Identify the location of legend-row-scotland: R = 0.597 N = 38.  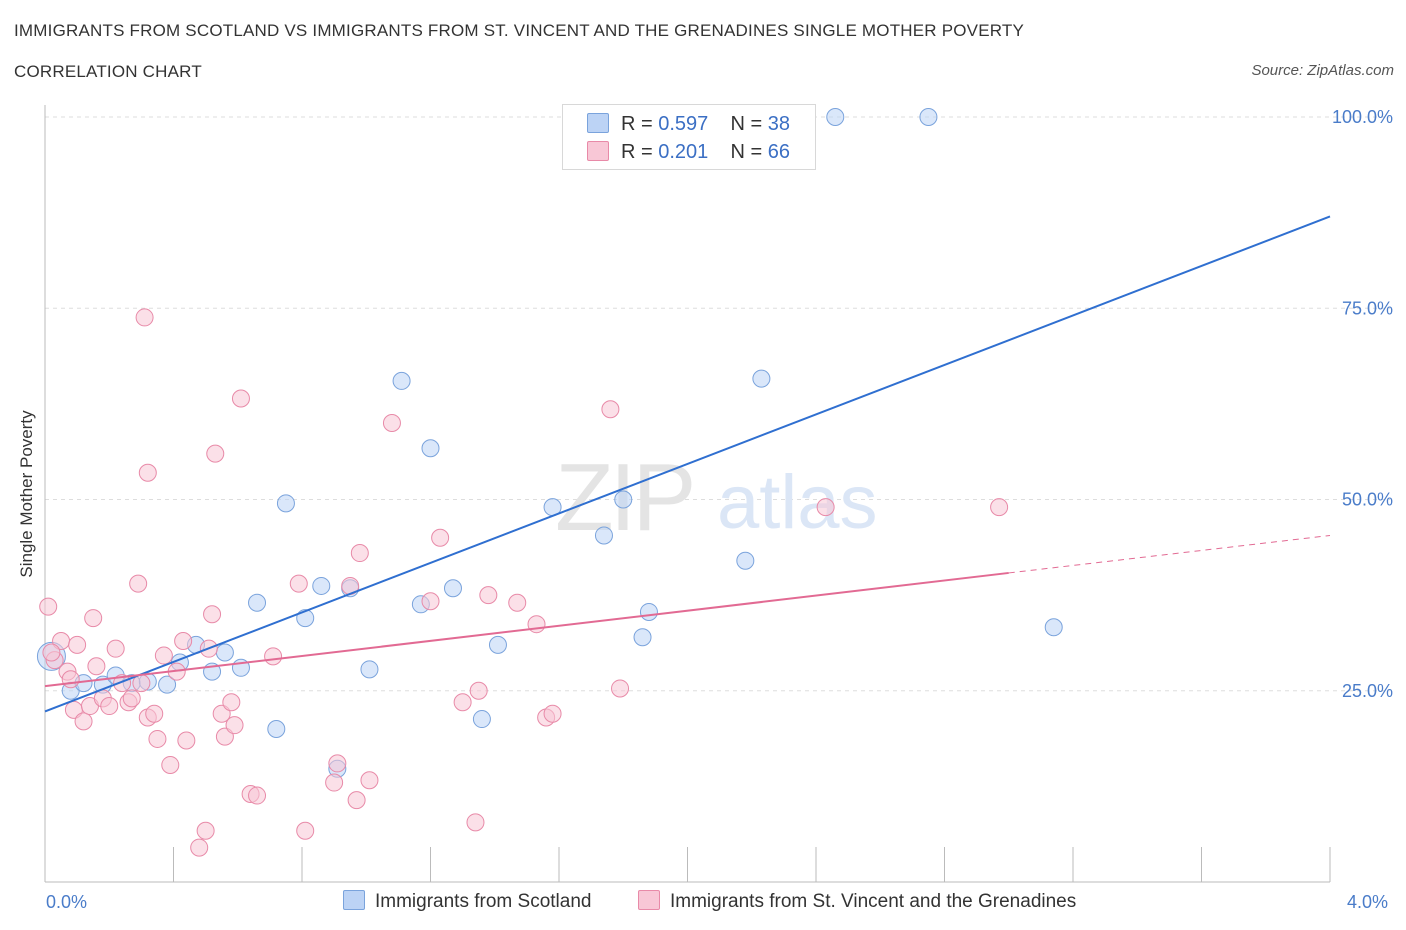
(688, 124).